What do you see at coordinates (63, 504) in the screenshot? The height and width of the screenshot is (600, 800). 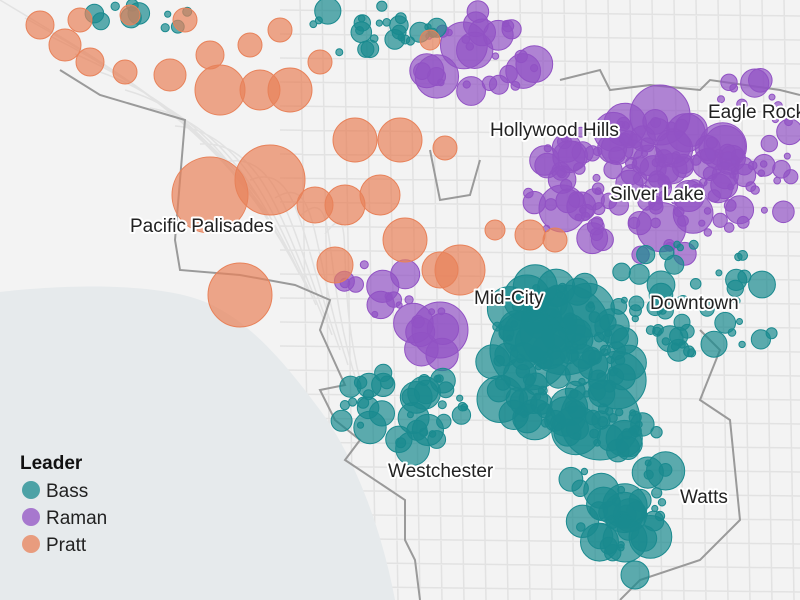 I see `legend: Leader Bass Raman Pratt` at bounding box center [63, 504].